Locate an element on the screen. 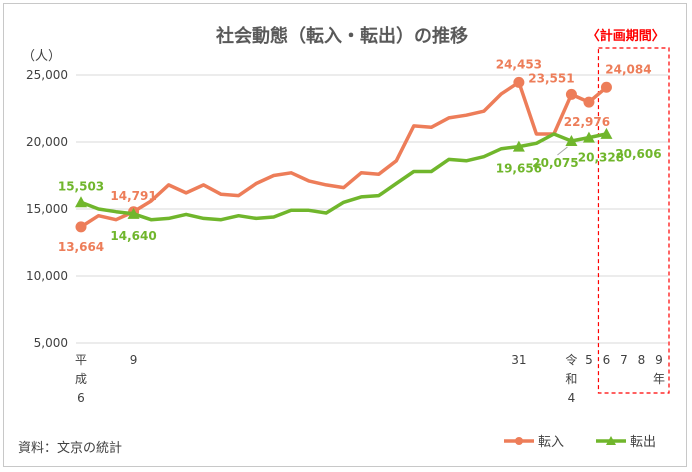 The image size is (692, 472). x-tick-label: 和 is located at coordinates (571, 379).